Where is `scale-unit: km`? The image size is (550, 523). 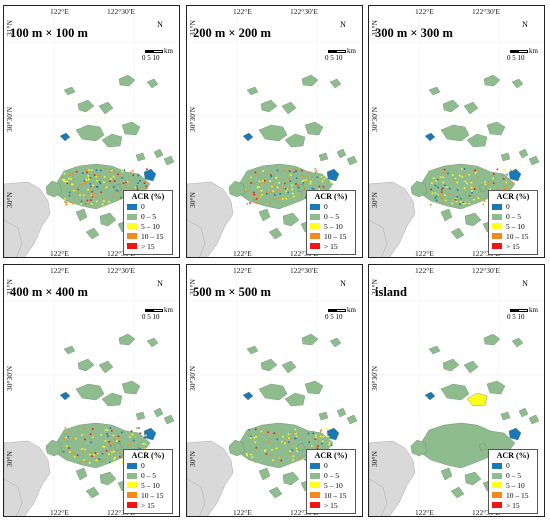
scale-unit: km is located at coordinates (168, 51).